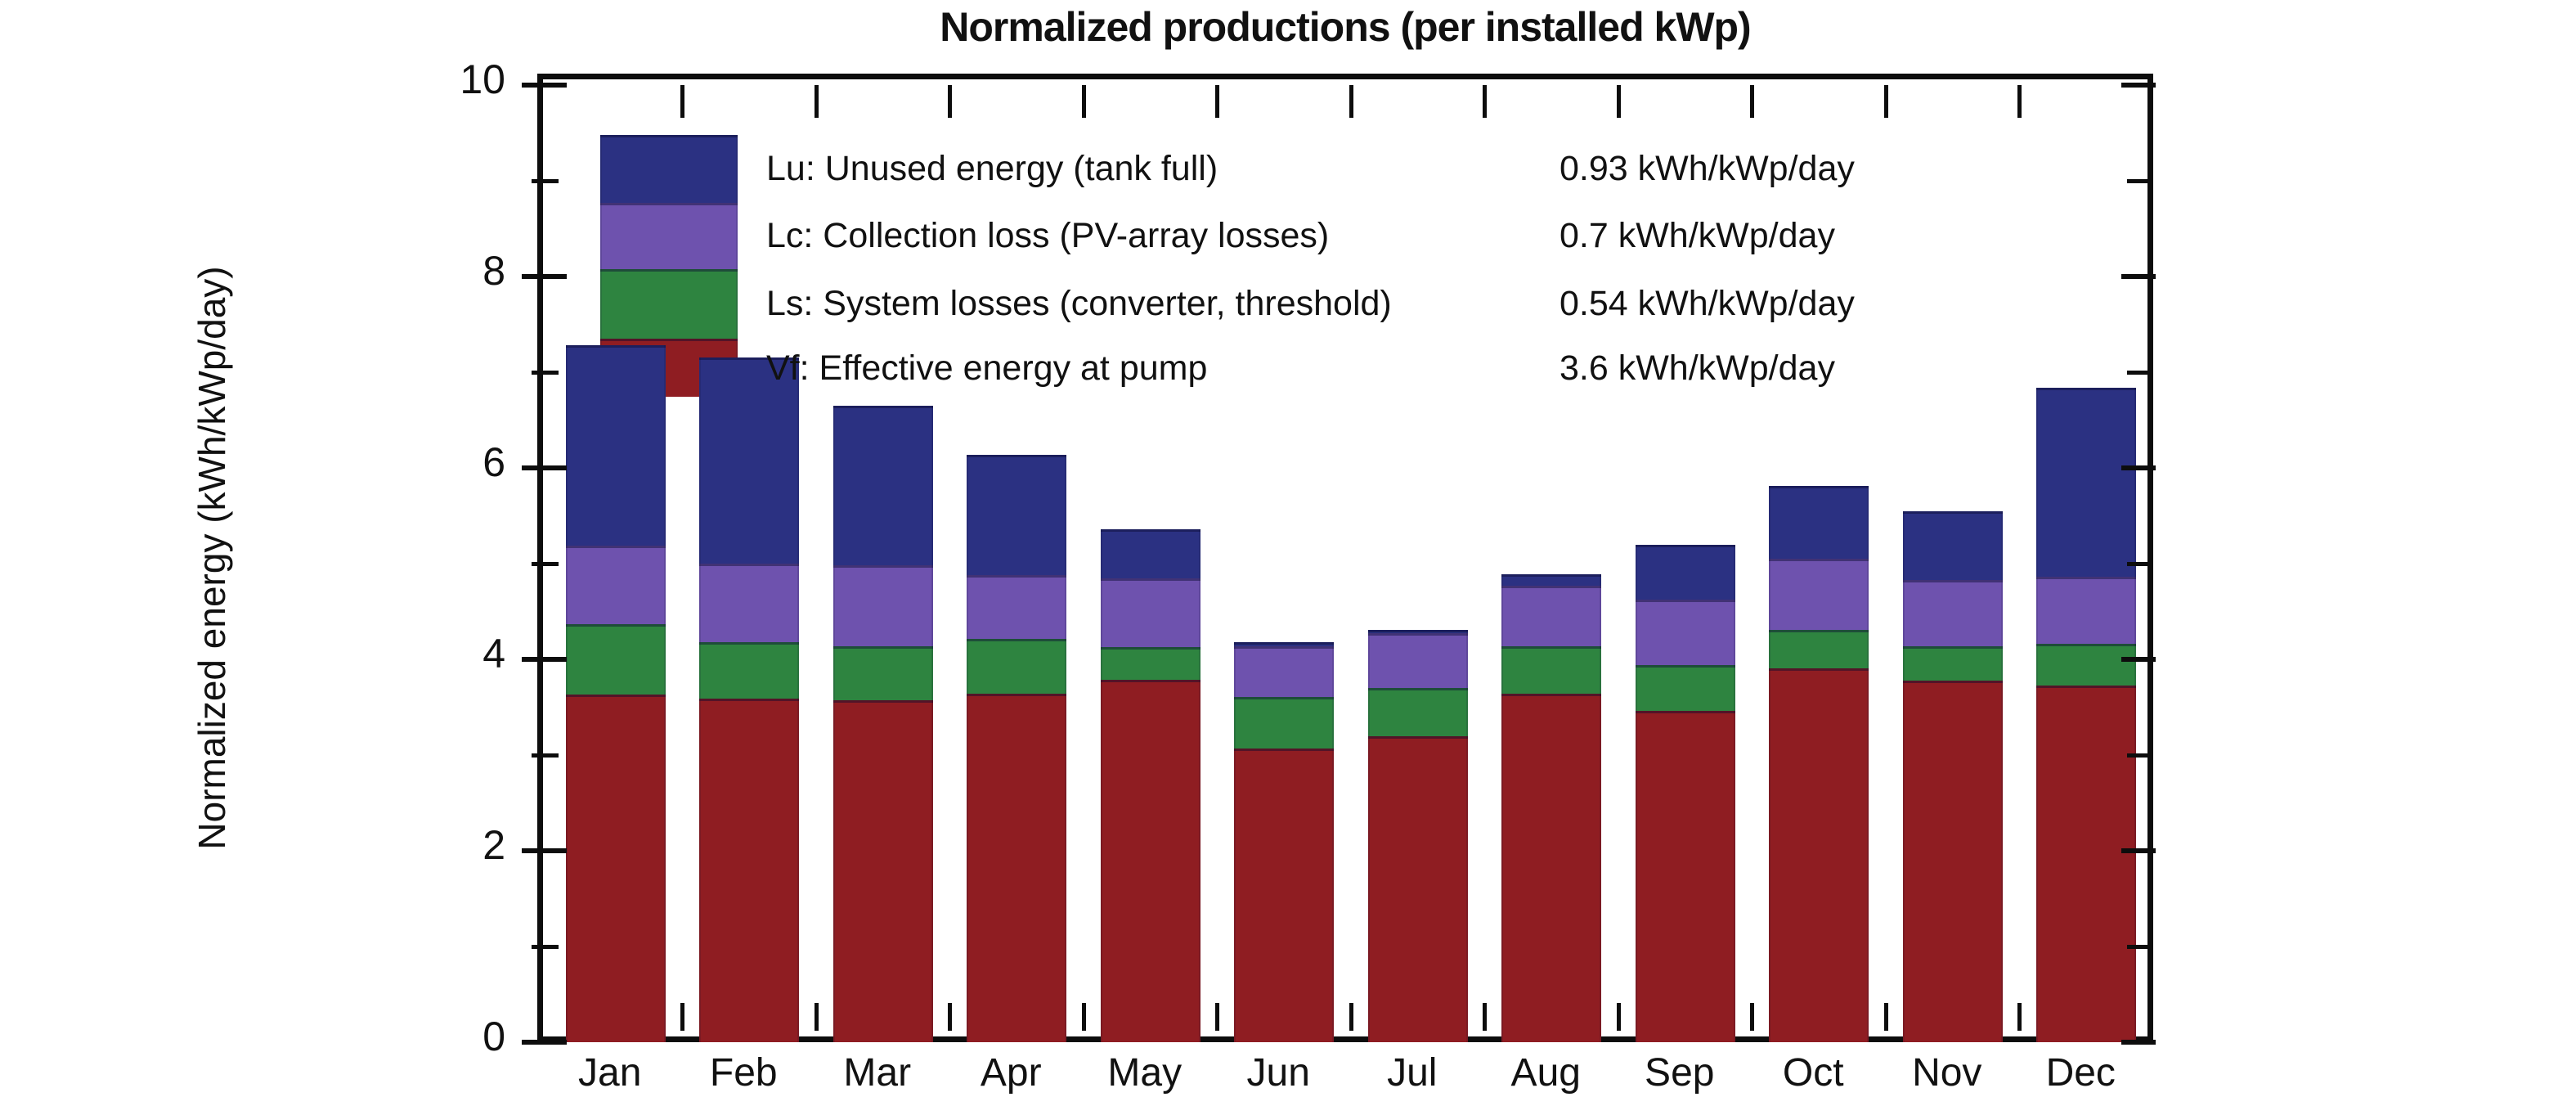 The width and height of the screenshot is (2576, 1106). What do you see at coordinates (1417, 712) in the screenshot?
I see `bar-segment-jul-Ls` at bounding box center [1417, 712].